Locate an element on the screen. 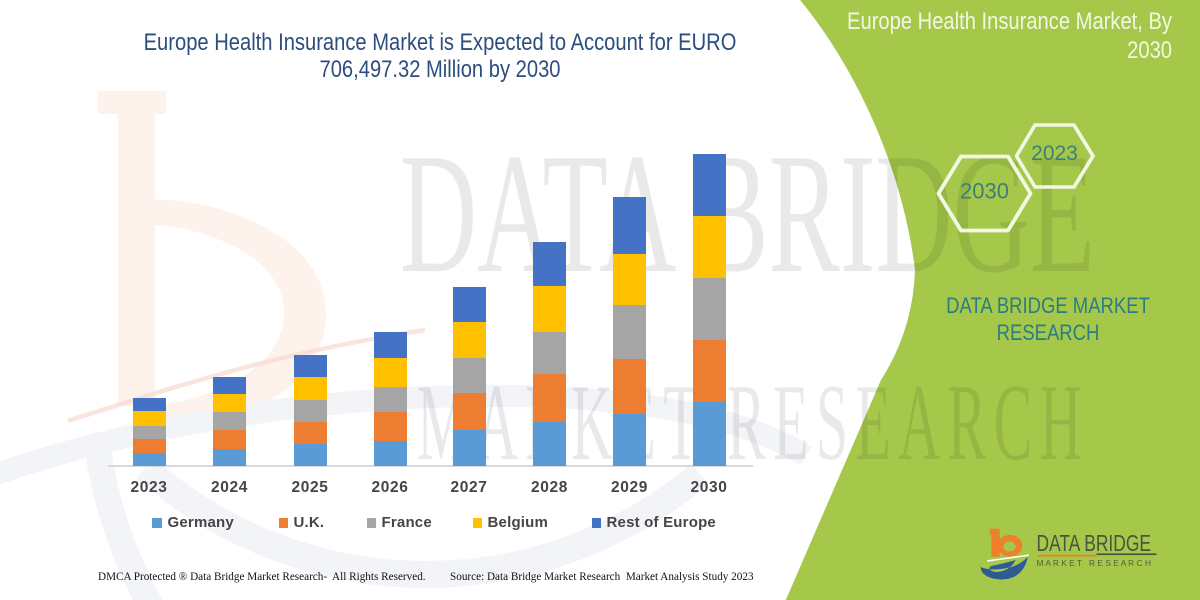 Image resolution: width=1200 pixels, height=600 pixels. svg-text: M A R K E T R E S E A R C H is located at coordinates (1094, 563).